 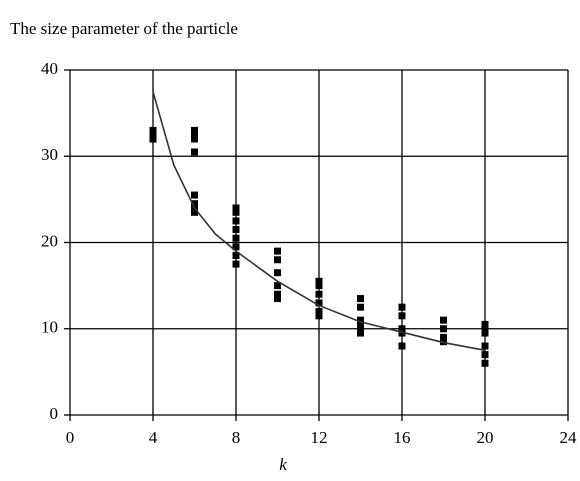 I want to click on x-tick-label: 4, so click(x=153, y=437).